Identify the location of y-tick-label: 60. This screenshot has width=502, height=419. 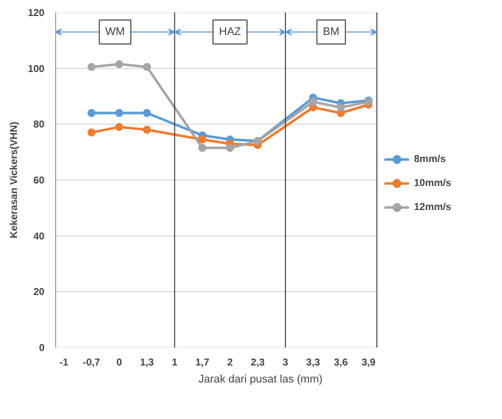
(39, 181).